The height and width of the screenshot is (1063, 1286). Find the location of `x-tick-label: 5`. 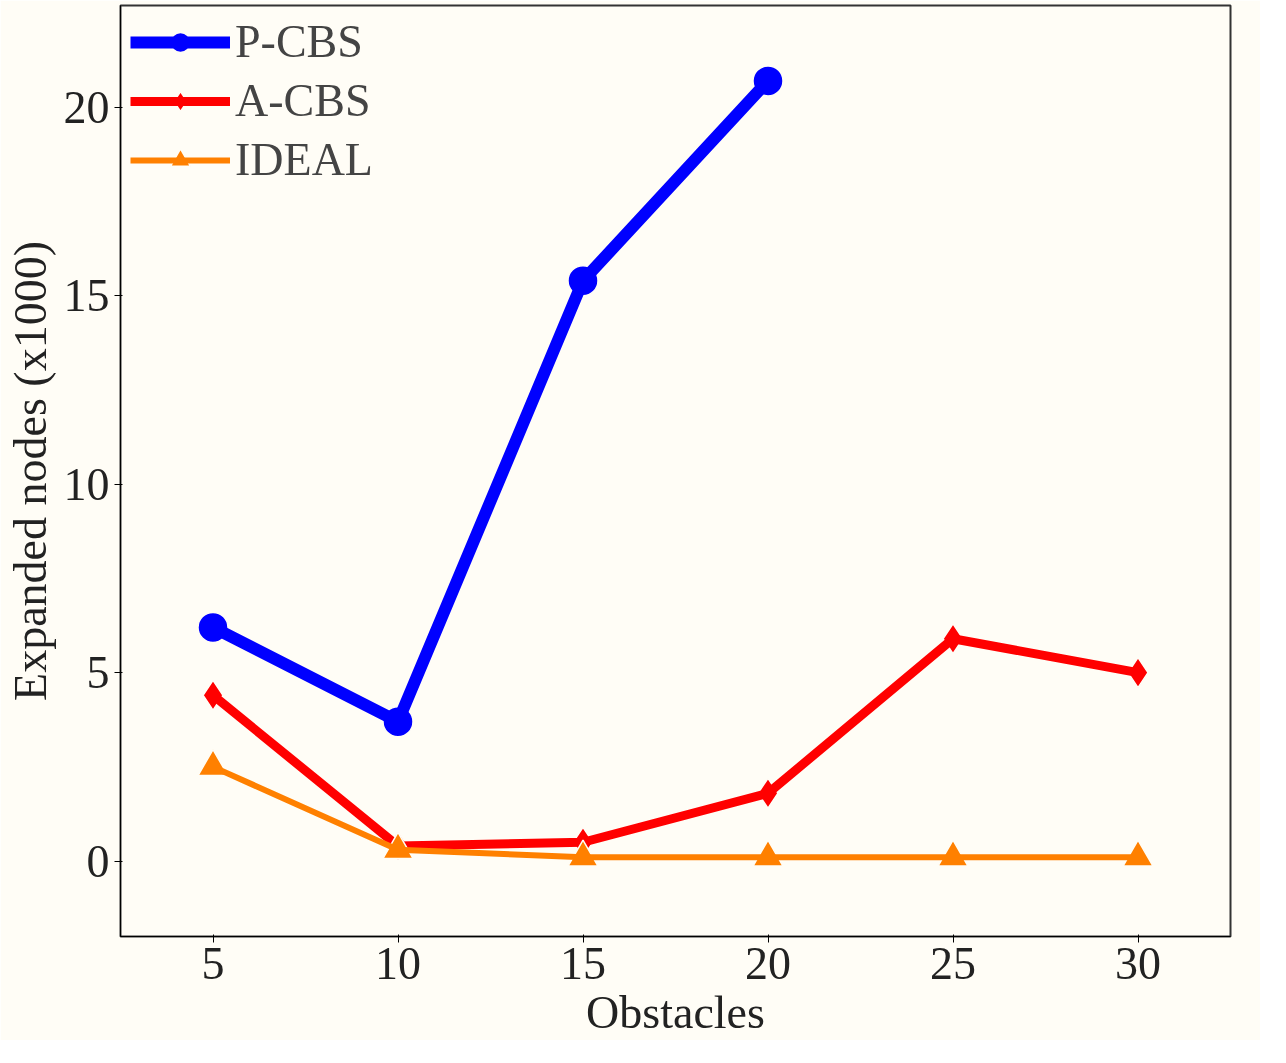

x-tick-label: 5 is located at coordinates (213, 963).